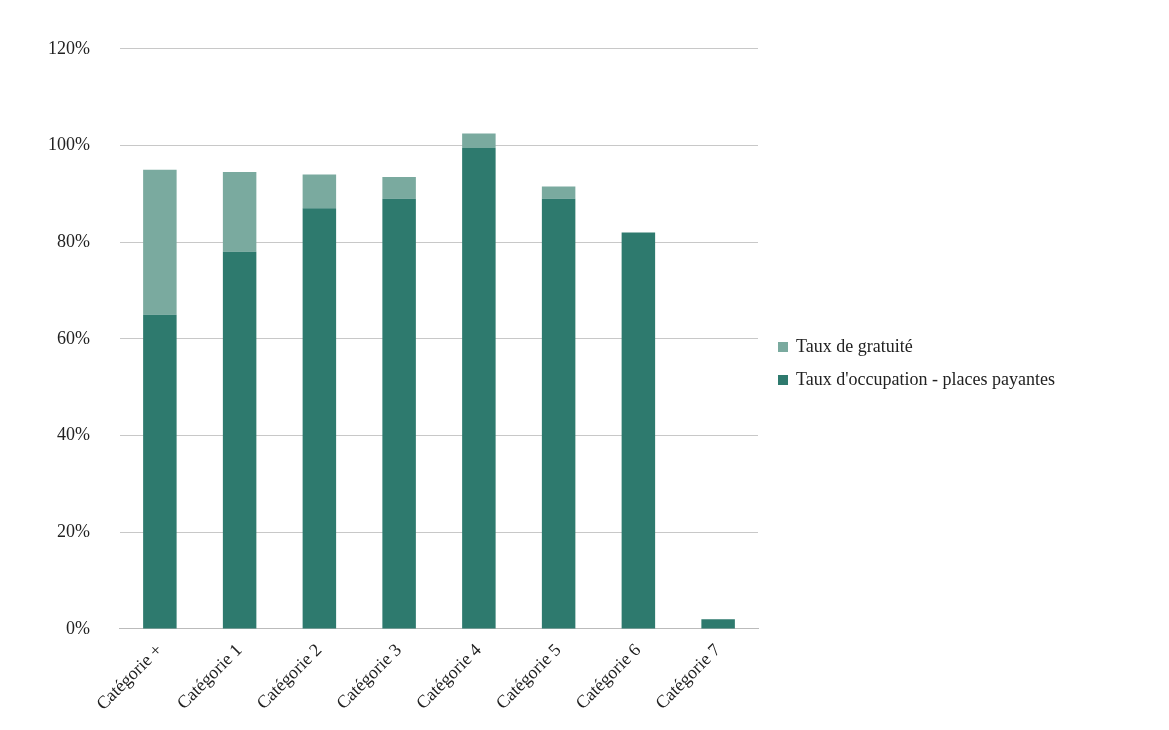  What do you see at coordinates (68, 144) in the screenshot?
I see `y-tick-label: 100%` at bounding box center [68, 144].